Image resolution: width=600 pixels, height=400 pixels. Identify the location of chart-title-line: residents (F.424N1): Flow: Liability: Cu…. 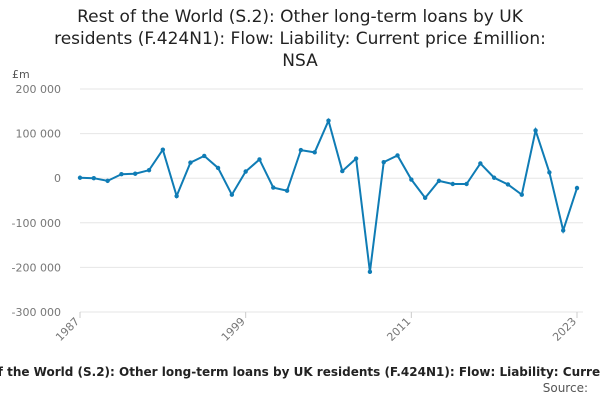
(300, 39).